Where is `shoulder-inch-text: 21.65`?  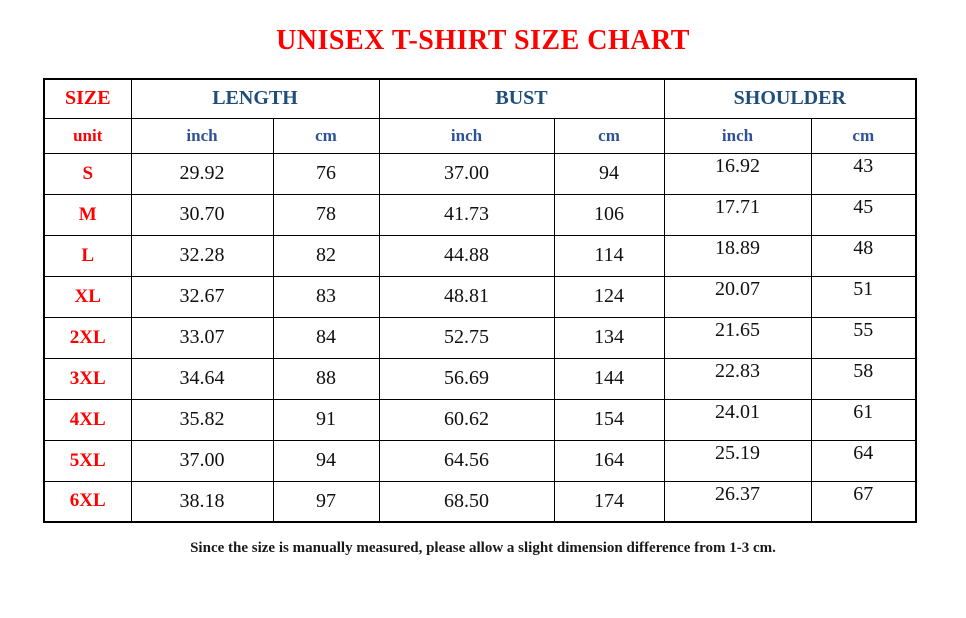
shoulder-inch-text: 21.65 is located at coordinates (738, 330).